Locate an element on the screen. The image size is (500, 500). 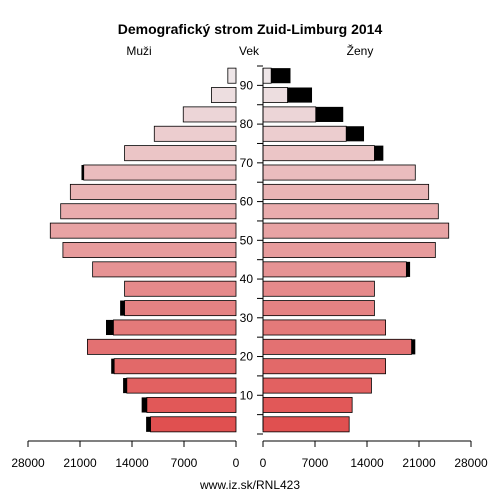
right-x-tick-label: 14000 is located at coordinates (367, 463).